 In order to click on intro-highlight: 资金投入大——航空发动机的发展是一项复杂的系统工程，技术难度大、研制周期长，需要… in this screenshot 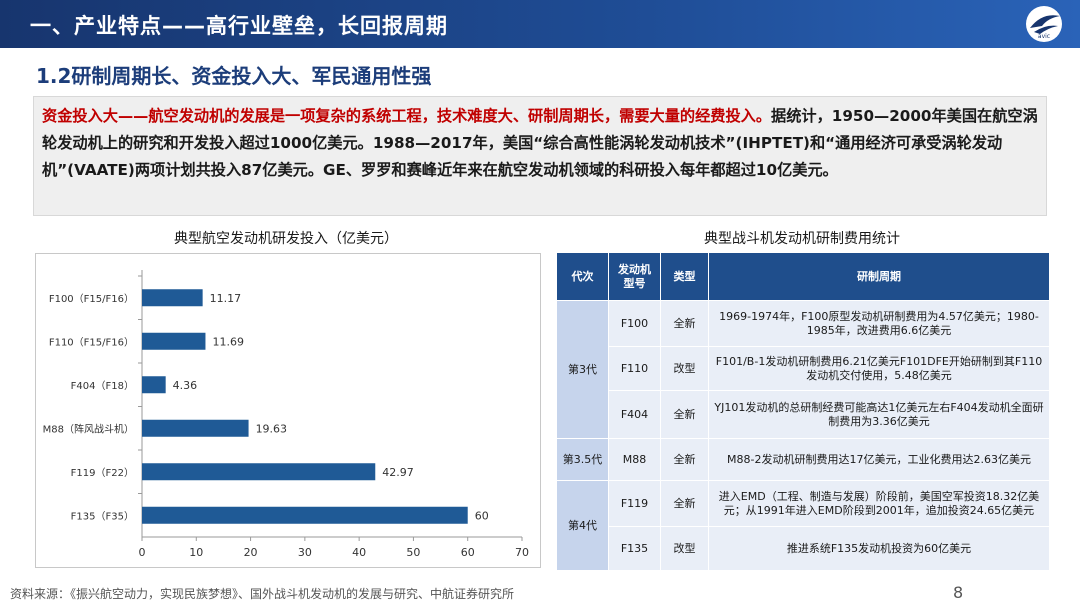, I will do `click(406, 116)`.